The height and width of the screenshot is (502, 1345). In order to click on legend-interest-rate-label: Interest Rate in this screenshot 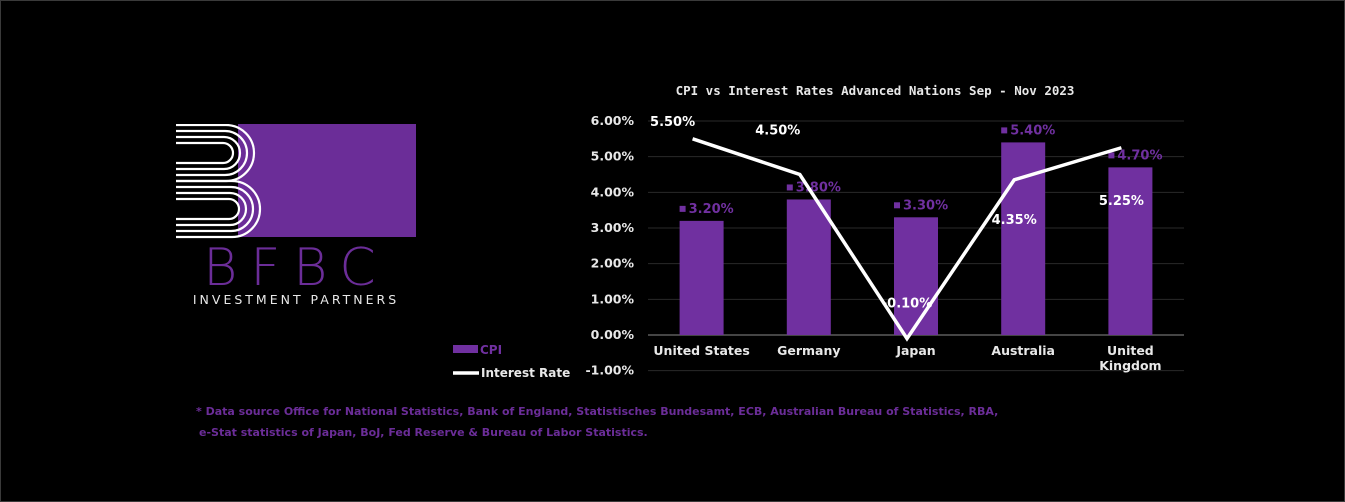, I will do `click(525, 373)`.